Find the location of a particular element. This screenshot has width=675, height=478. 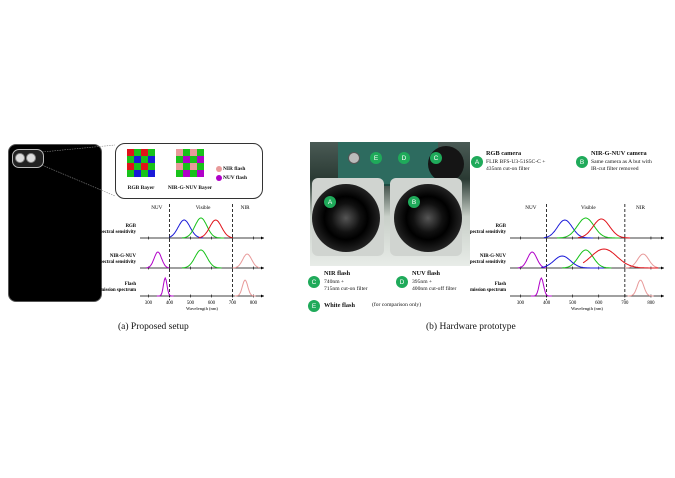

annotation-e-title: White flash is located at coordinates (339, 305).